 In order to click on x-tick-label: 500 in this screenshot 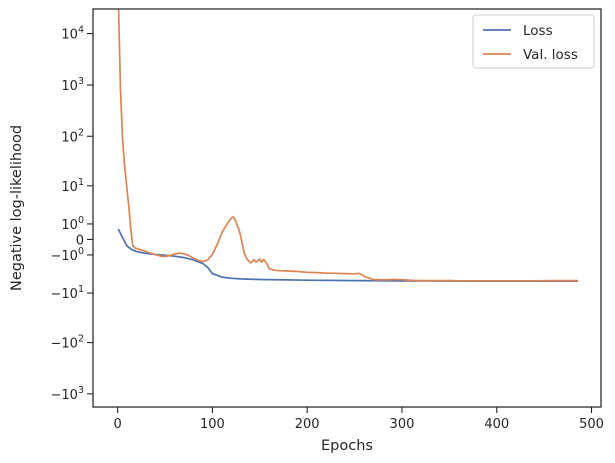, I will do `click(591, 424)`.